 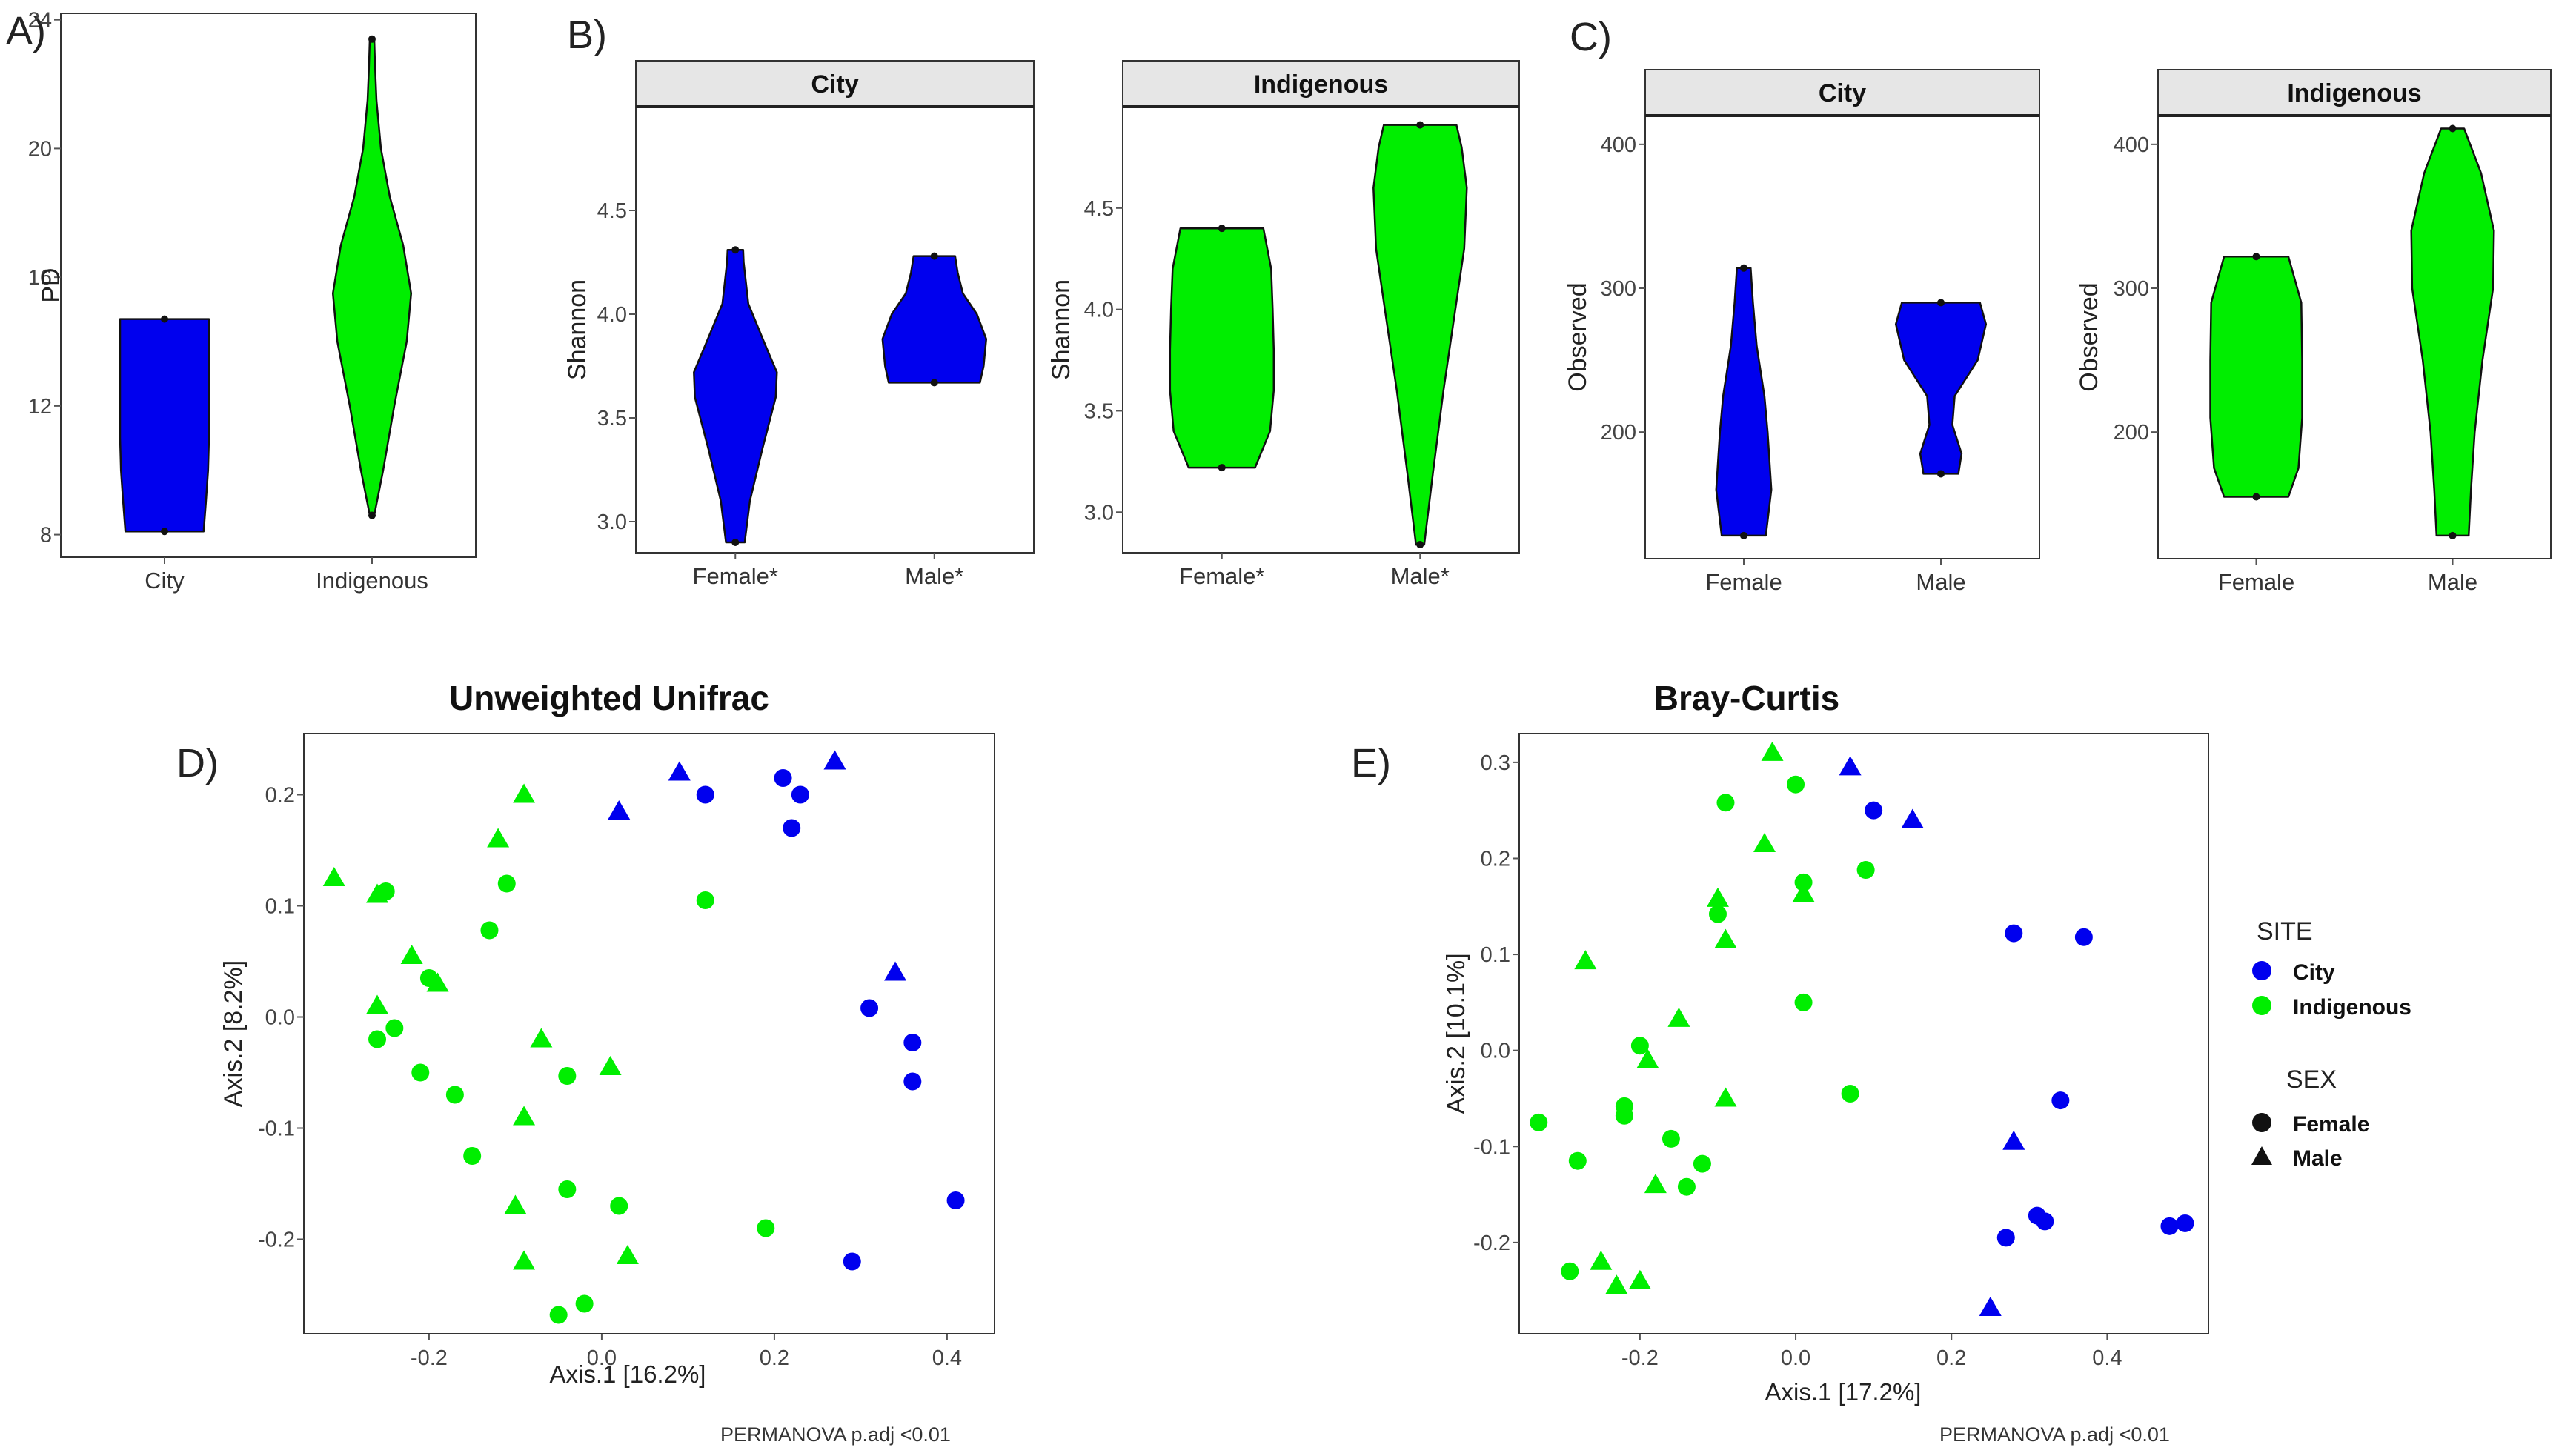 I want to click on x-tick-label-a-1: Indigenous, so click(x=372, y=581).